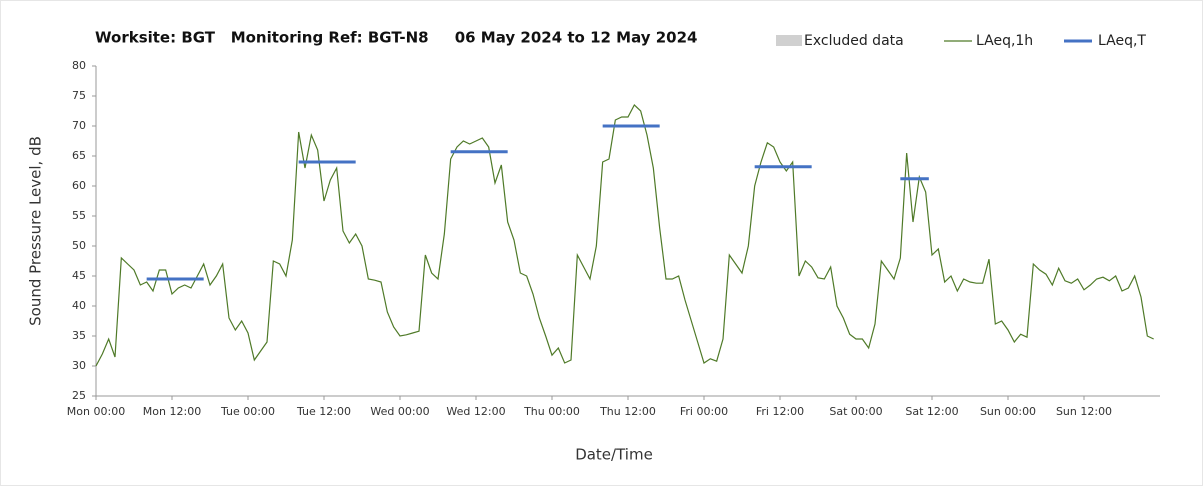 This screenshot has height=486, width=1203. What do you see at coordinates (789, 40) in the screenshot?
I see `legend-swatch-excluded` at bounding box center [789, 40].